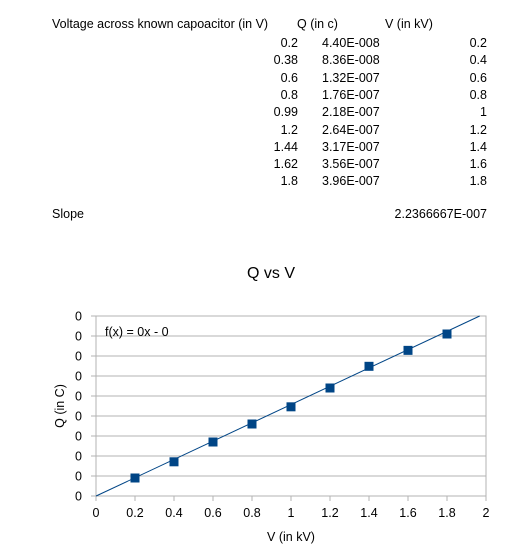  What do you see at coordinates (351, 112) in the screenshot?
I see `cell-q: 2.18E-007` at bounding box center [351, 112].